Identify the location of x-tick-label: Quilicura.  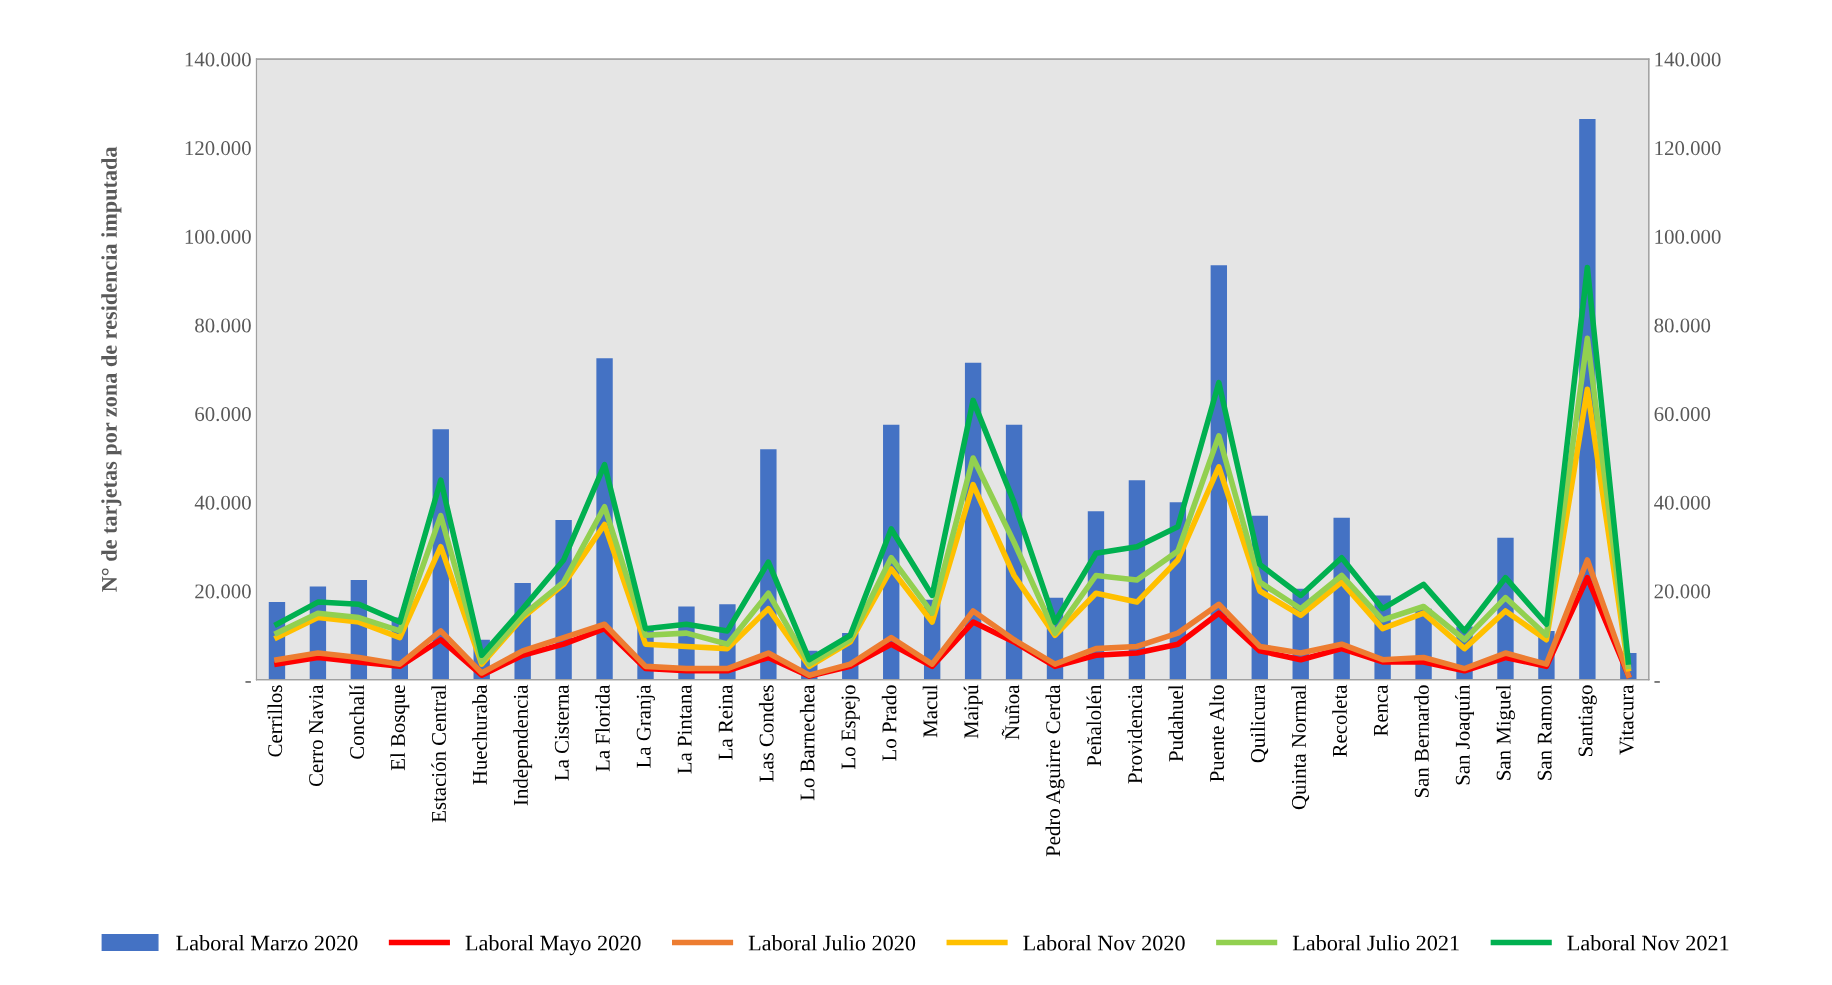
(1259, 723).